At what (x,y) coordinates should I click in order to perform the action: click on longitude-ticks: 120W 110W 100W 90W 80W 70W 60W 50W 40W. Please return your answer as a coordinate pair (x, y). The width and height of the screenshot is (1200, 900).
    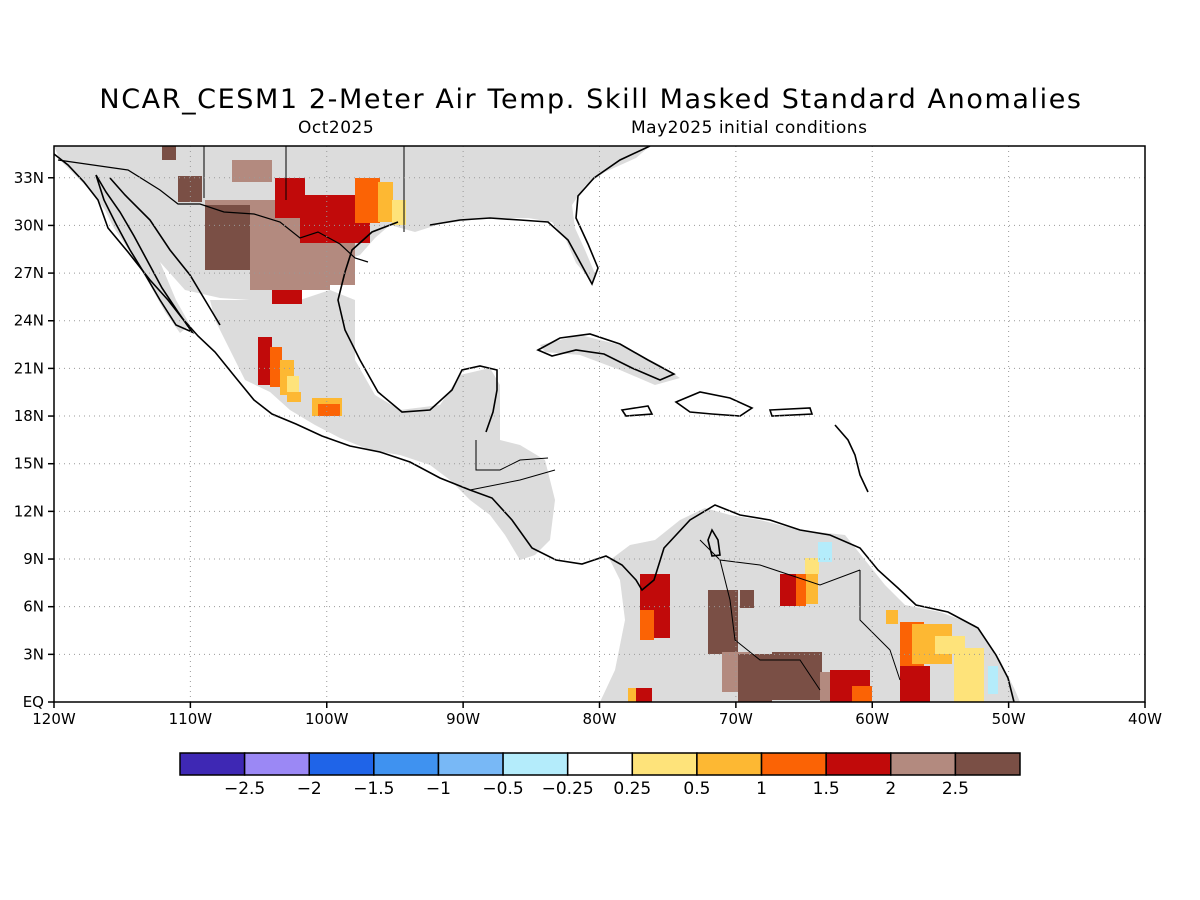
    Looking at the image, I should click on (597, 715).